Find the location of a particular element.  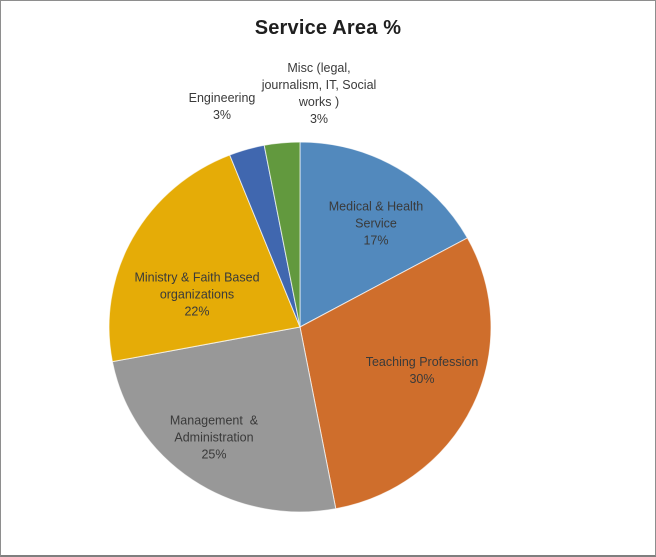

pie-slice-misc-legal-journalism-it-social-works is located at coordinates (282, 234).